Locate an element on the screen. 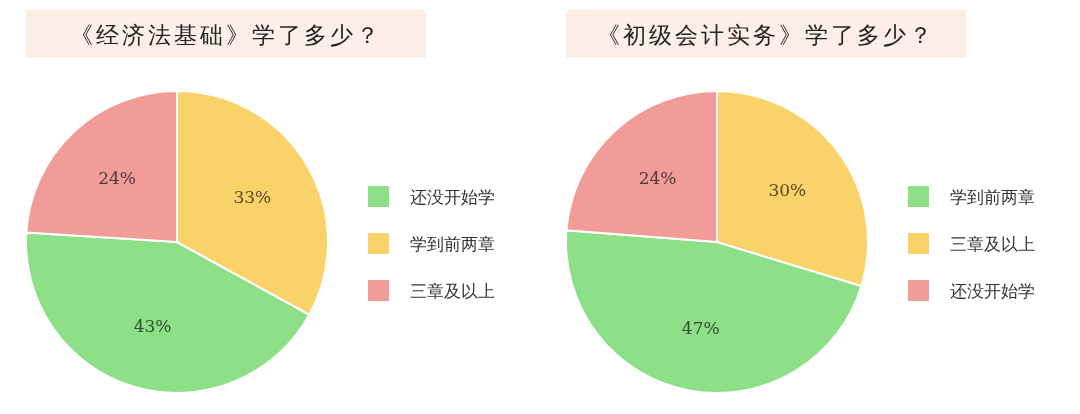 This screenshot has height=414, width=1080. data-label: 33% is located at coordinates (252, 197).